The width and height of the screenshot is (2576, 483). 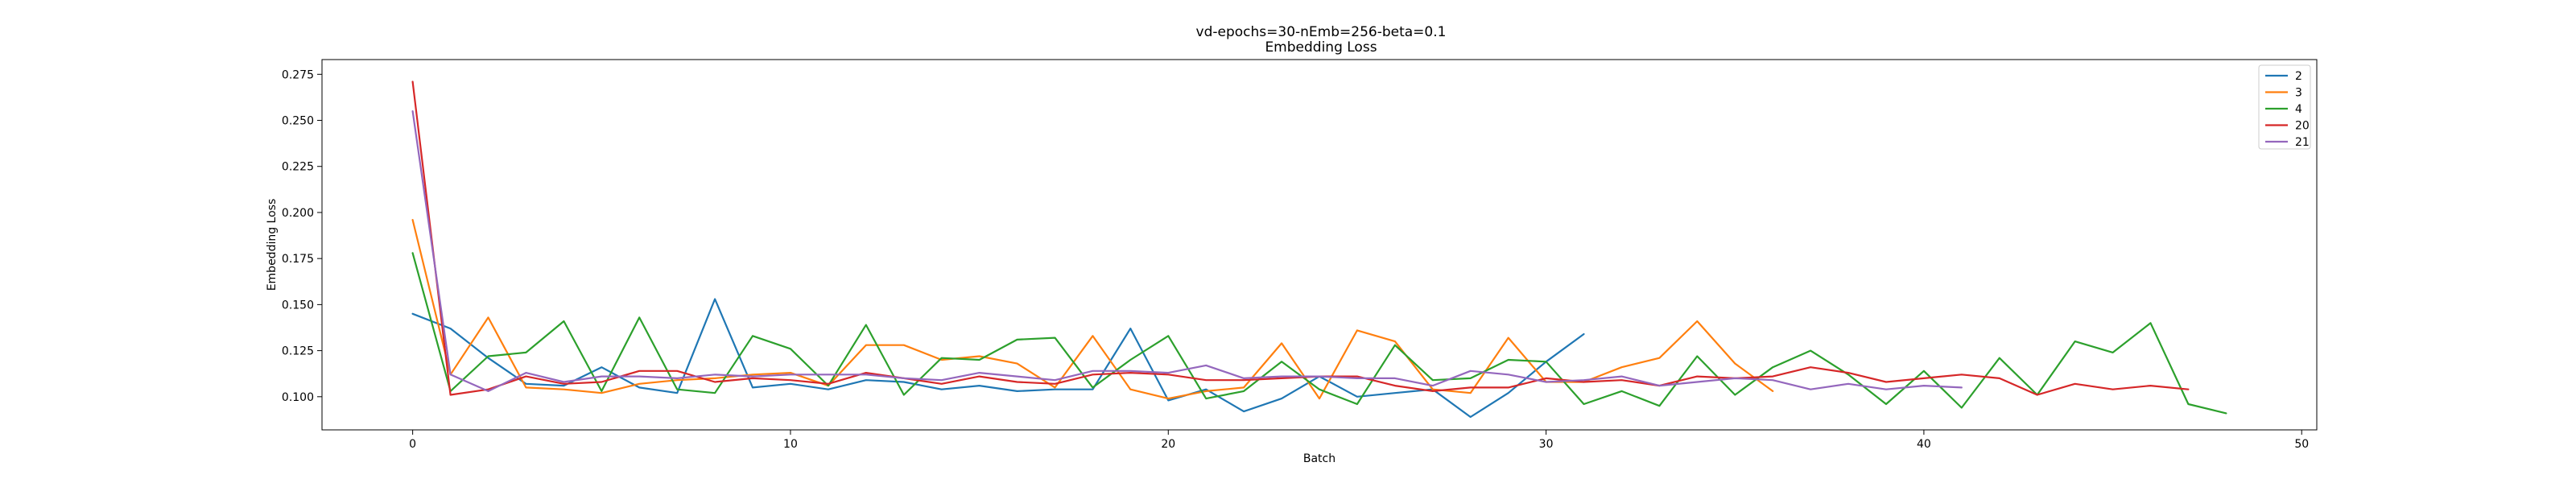 What do you see at coordinates (2302, 142) in the screenshot?
I see `legend-label-21: 21` at bounding box center [2302, 142].